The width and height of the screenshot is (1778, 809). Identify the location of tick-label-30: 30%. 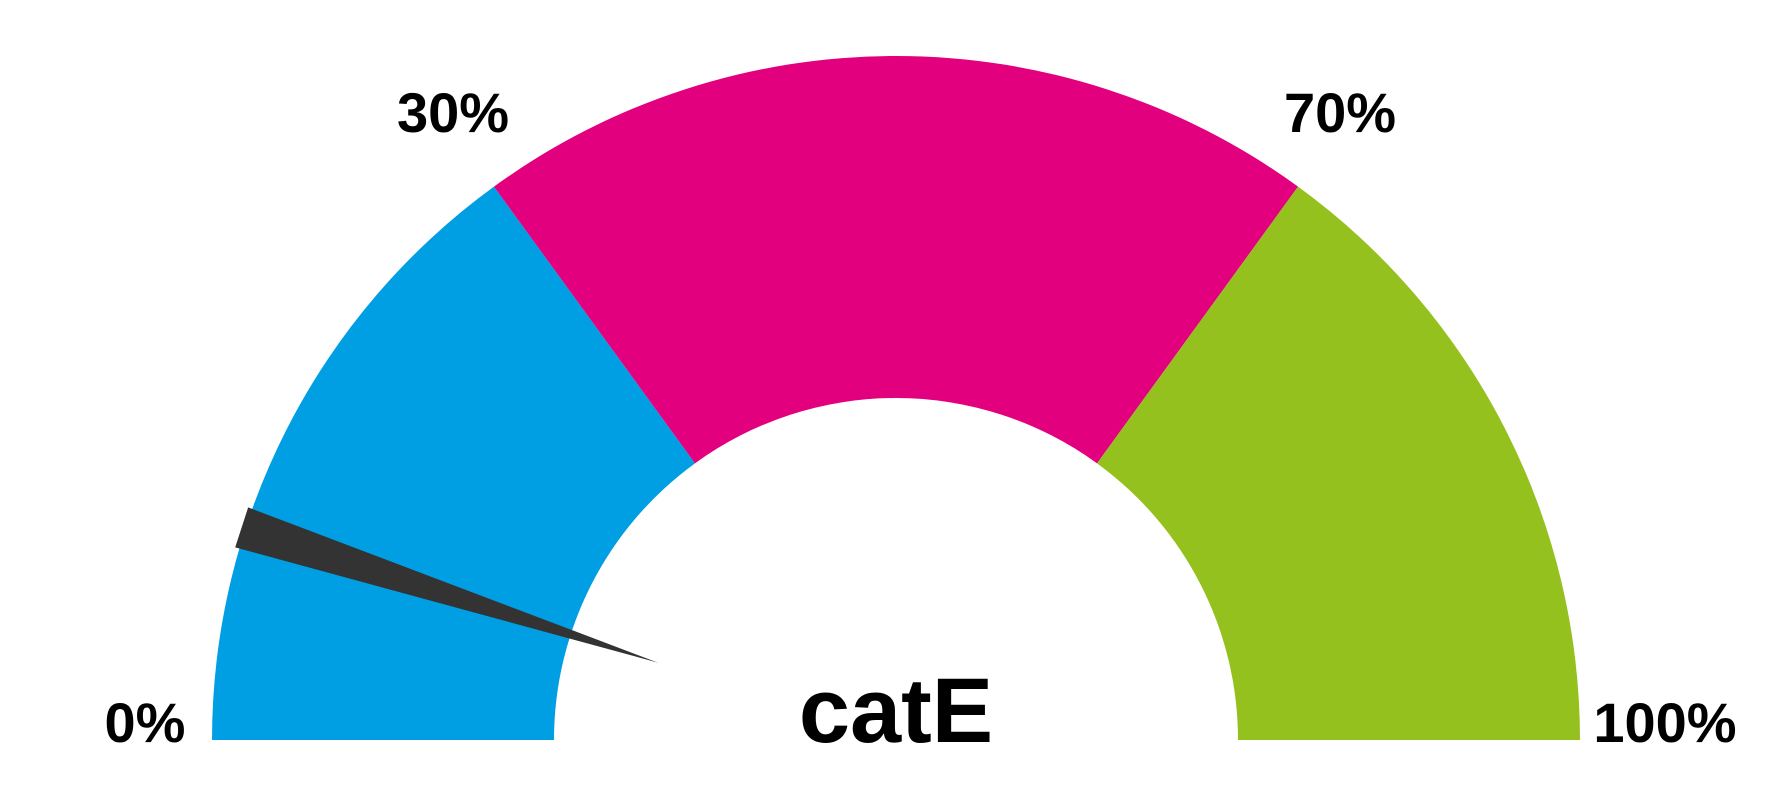
(453, 112).